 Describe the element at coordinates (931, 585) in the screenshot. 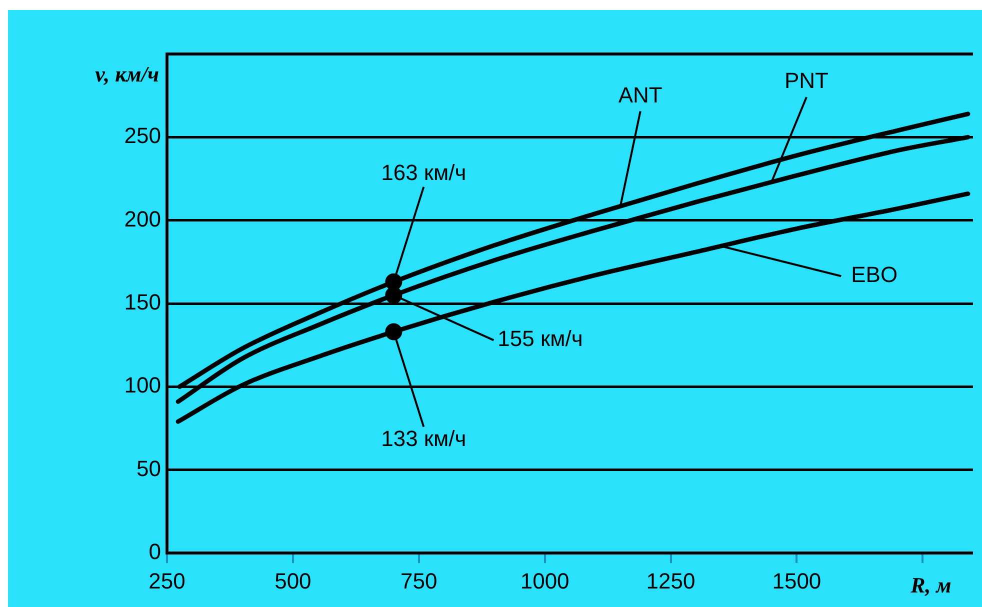

I see `x-axis-title: R, м` at that location.